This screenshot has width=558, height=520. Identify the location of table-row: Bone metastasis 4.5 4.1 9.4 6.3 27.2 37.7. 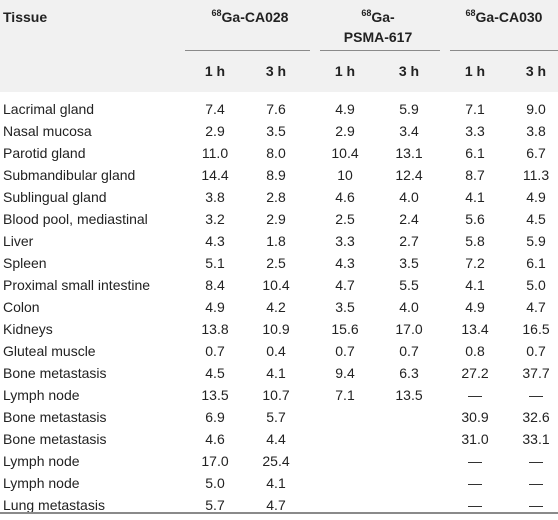
(279, 373).